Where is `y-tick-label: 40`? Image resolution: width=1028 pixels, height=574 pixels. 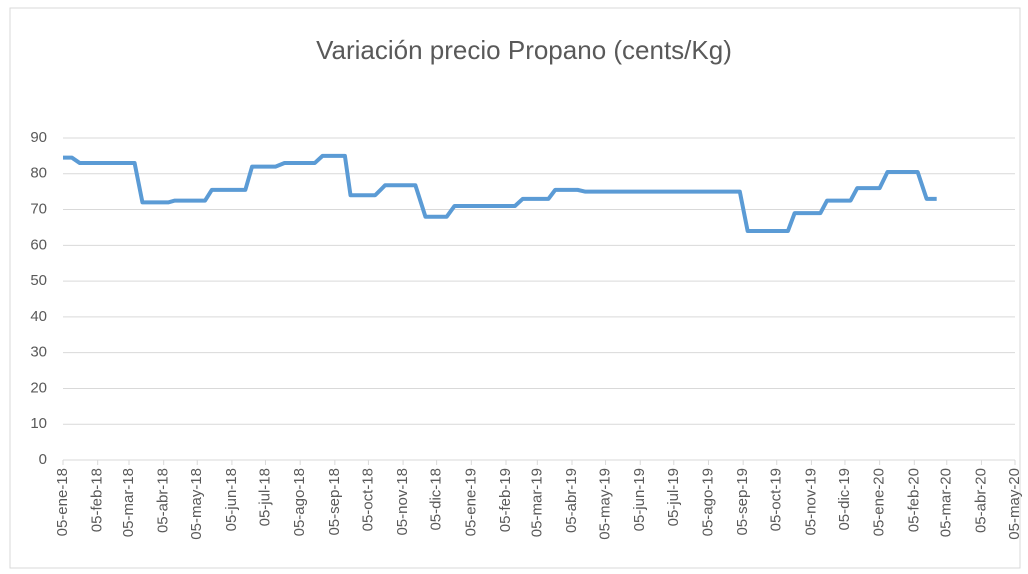 y-tick-label: 40 is located at coordinates (38, 316).